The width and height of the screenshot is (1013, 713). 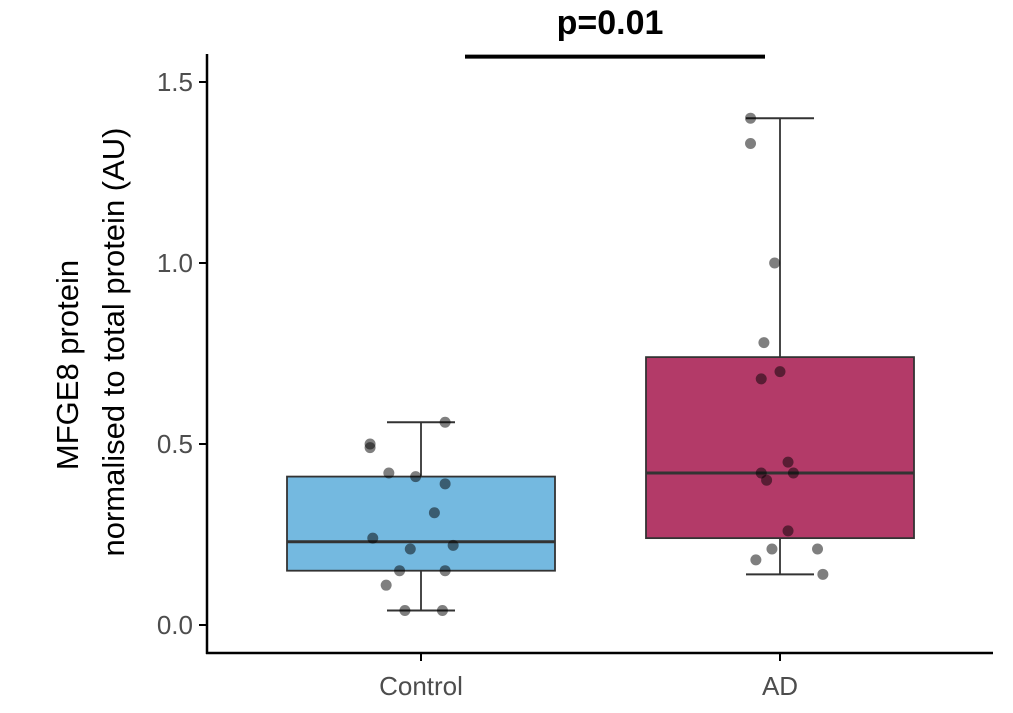 I want to click on y-axis-title-line2: normalised to total protein (AU), so click(x=113, y=341).